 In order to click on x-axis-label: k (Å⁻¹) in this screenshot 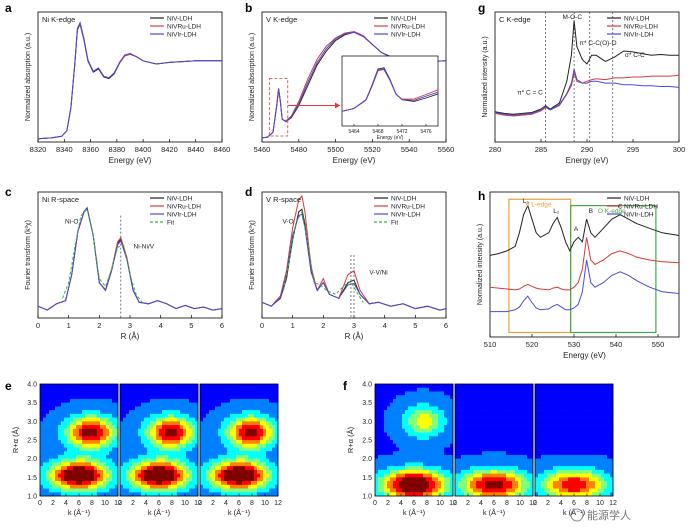, I will do `click(79, 512)`.